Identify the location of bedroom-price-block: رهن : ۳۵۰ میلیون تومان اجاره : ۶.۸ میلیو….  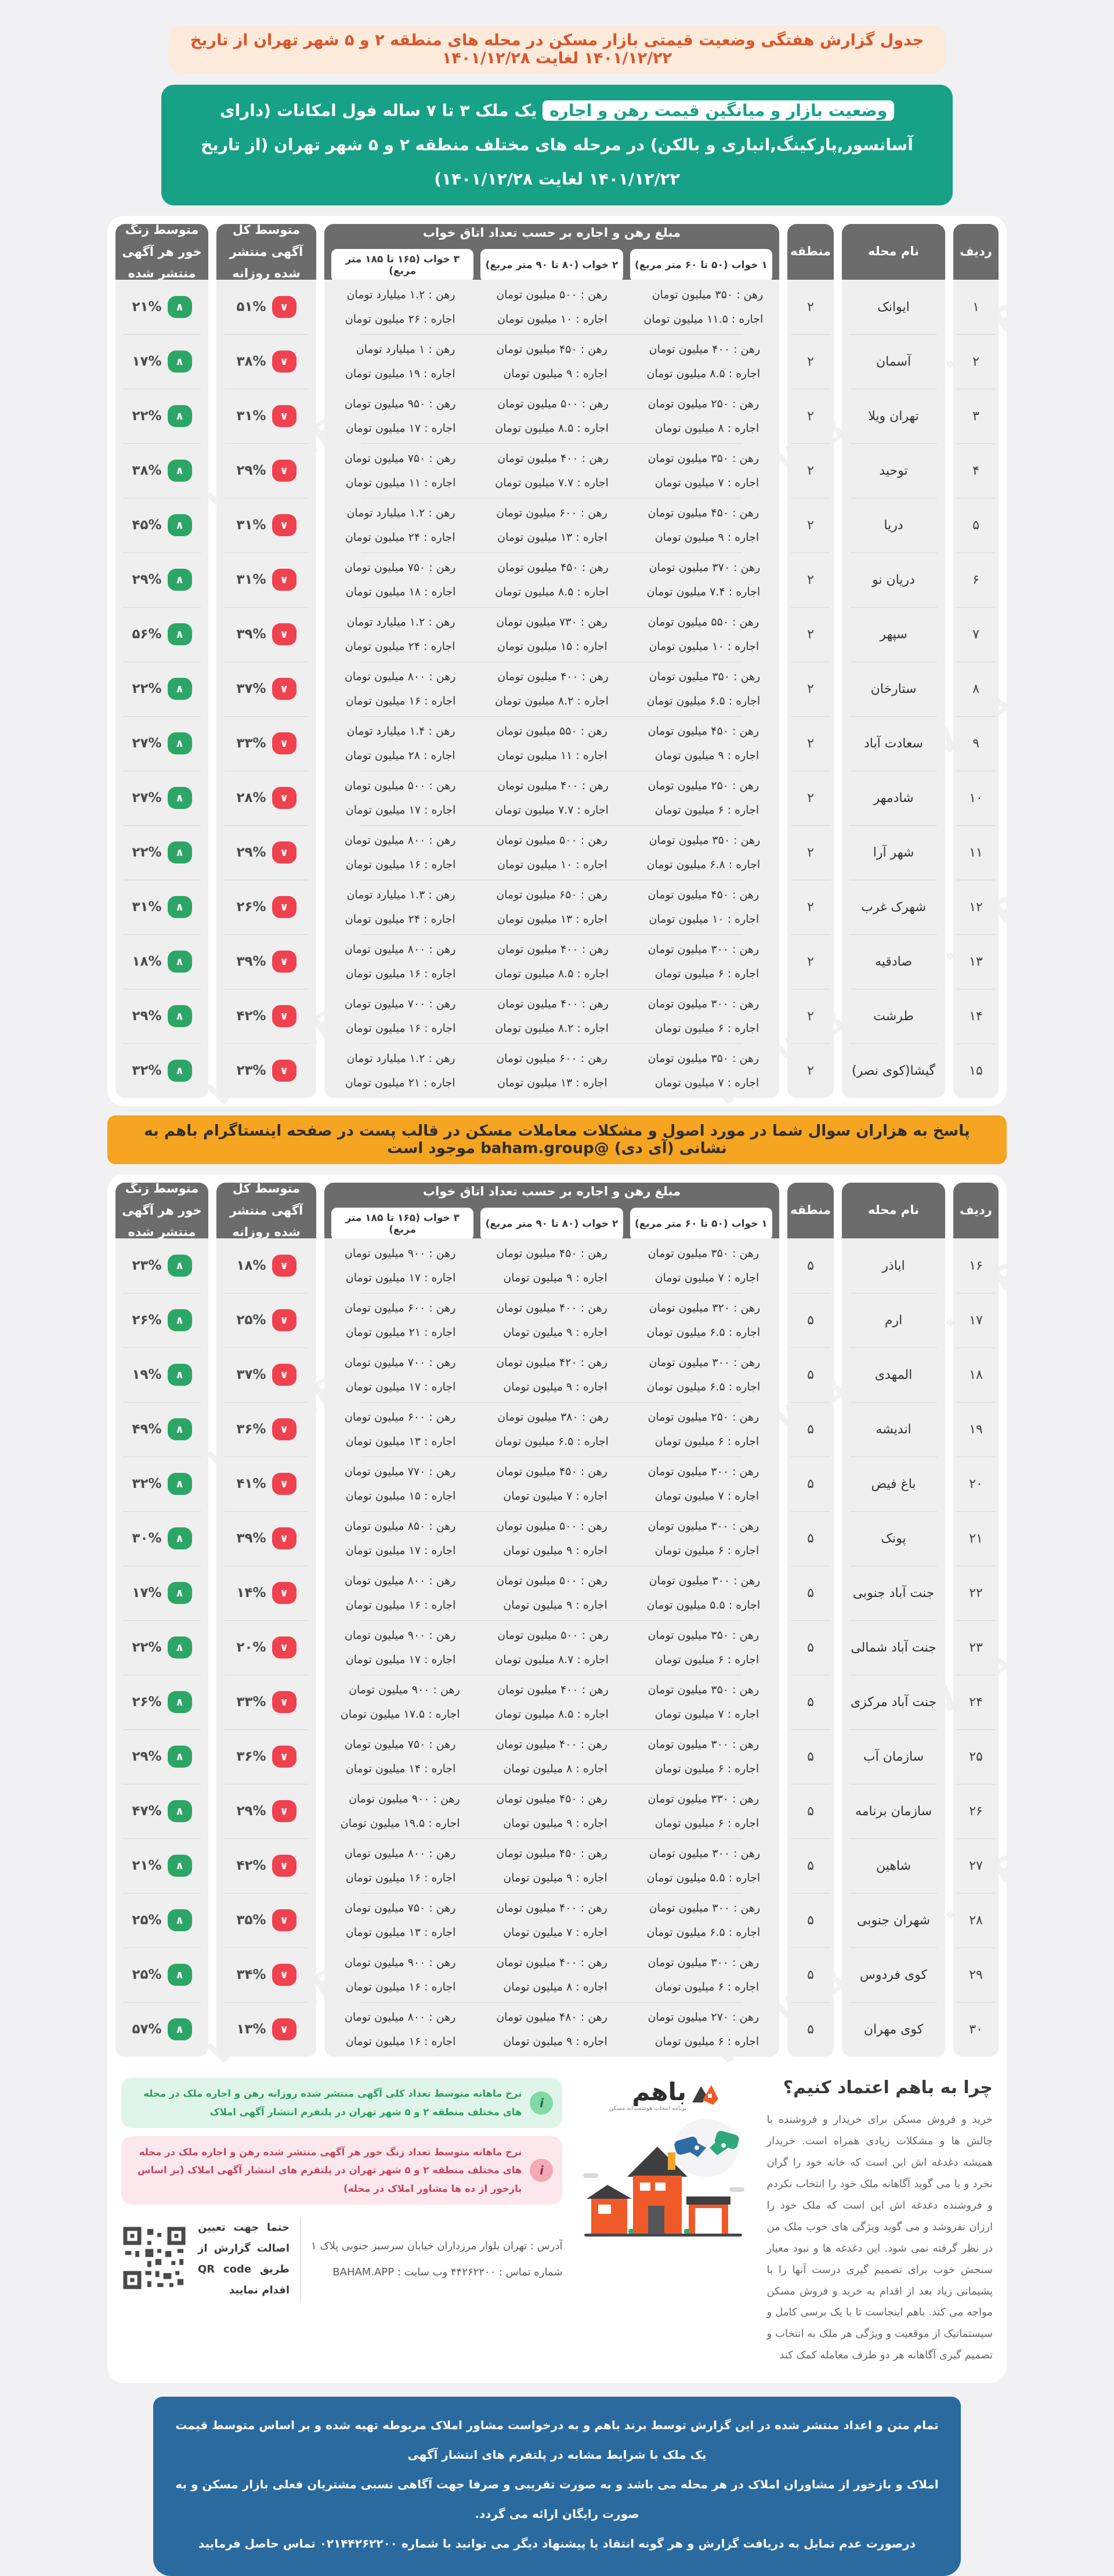
(703, 853).